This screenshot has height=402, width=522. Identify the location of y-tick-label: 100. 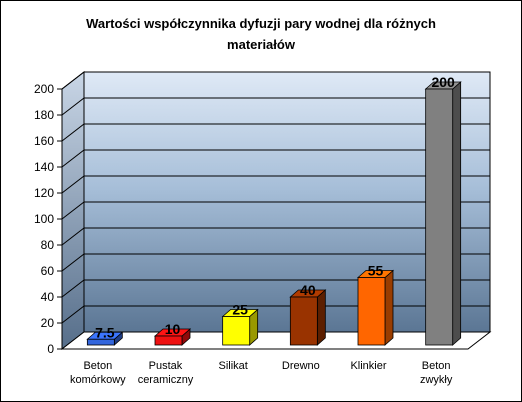
(44, 219).